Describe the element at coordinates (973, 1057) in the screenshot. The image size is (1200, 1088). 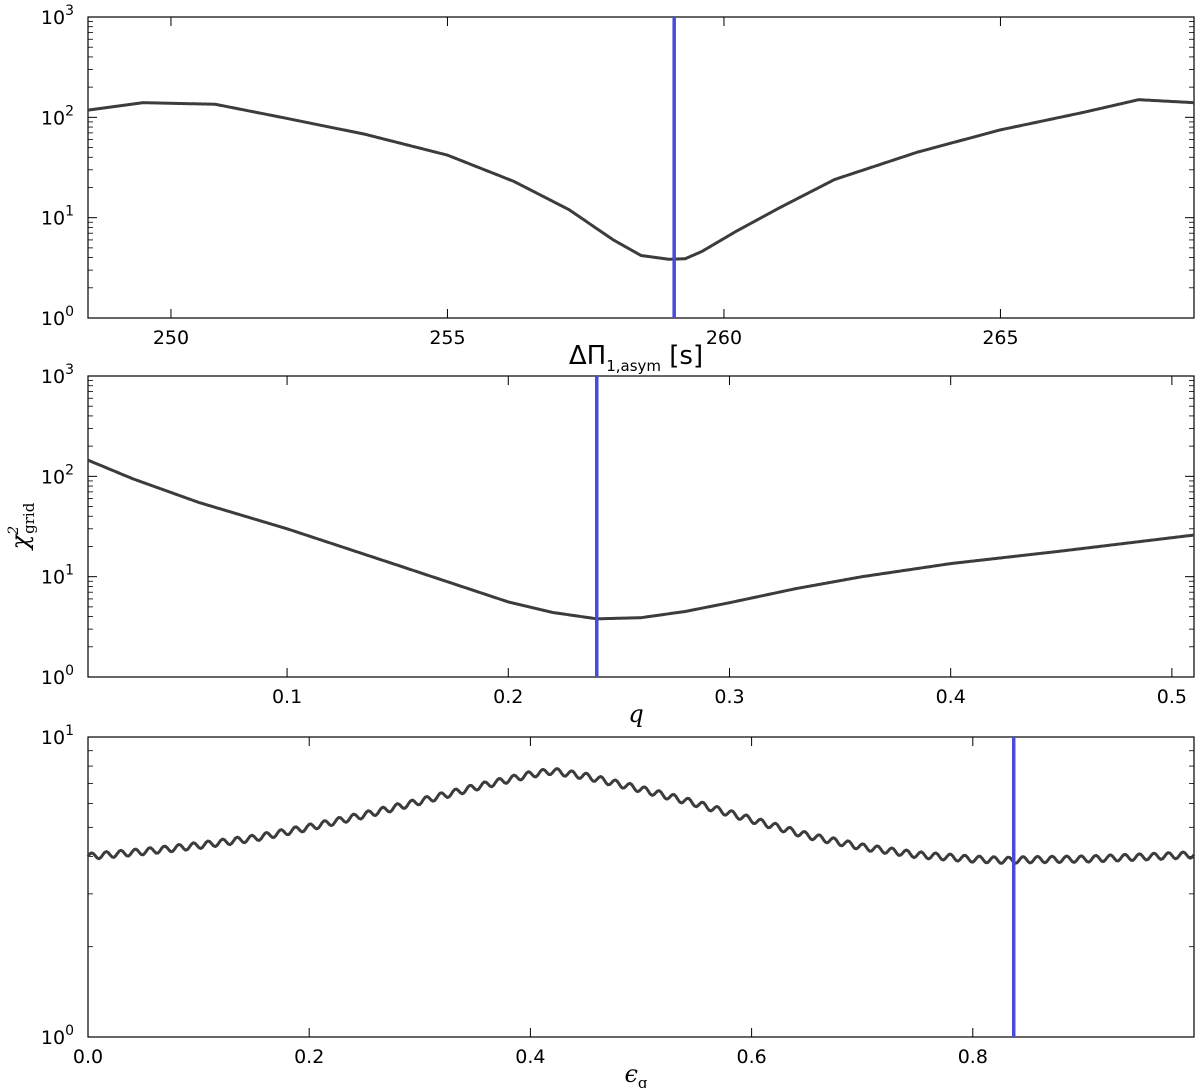
I see `x-tick-label: 0.8` at that location.